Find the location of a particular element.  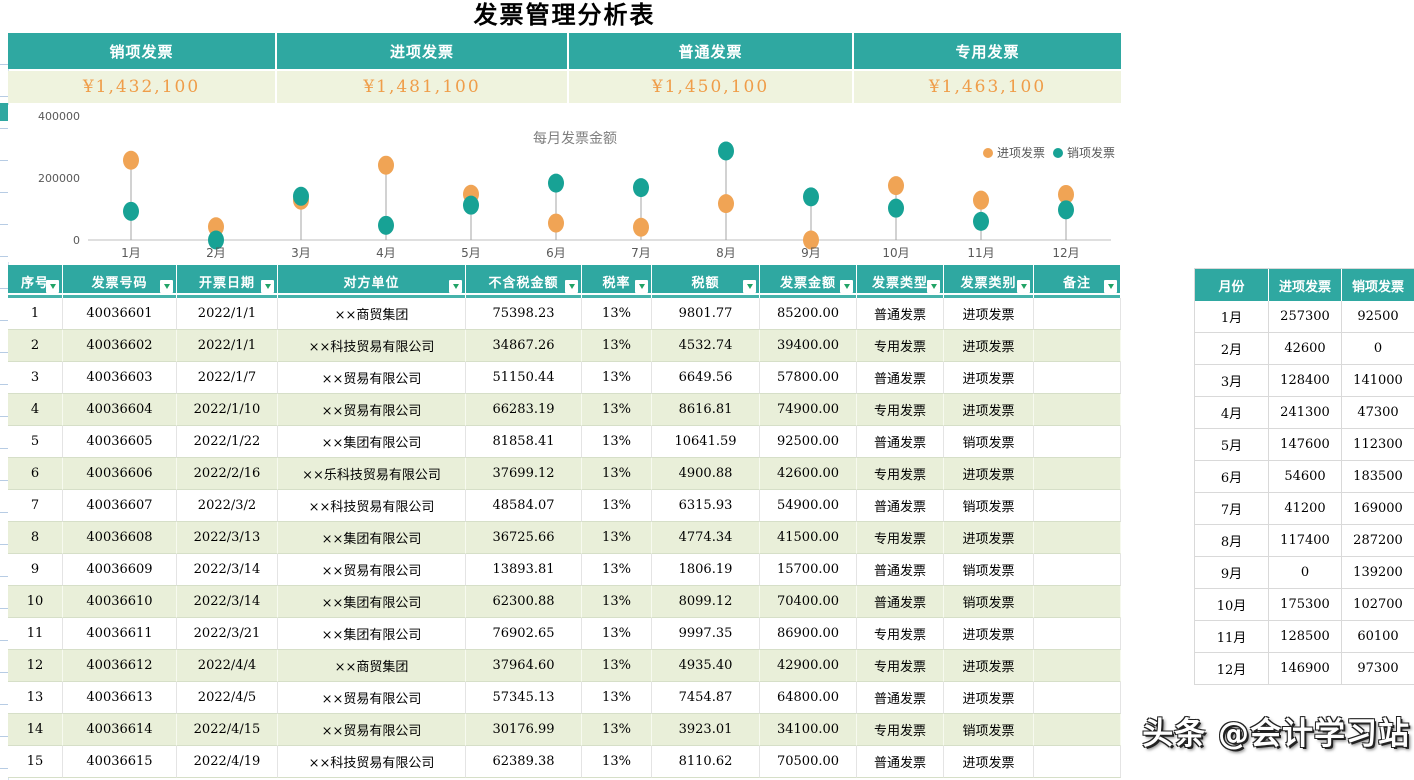

invoice-table-cell: 2022/4/15 is located at coordinates (227, 730).